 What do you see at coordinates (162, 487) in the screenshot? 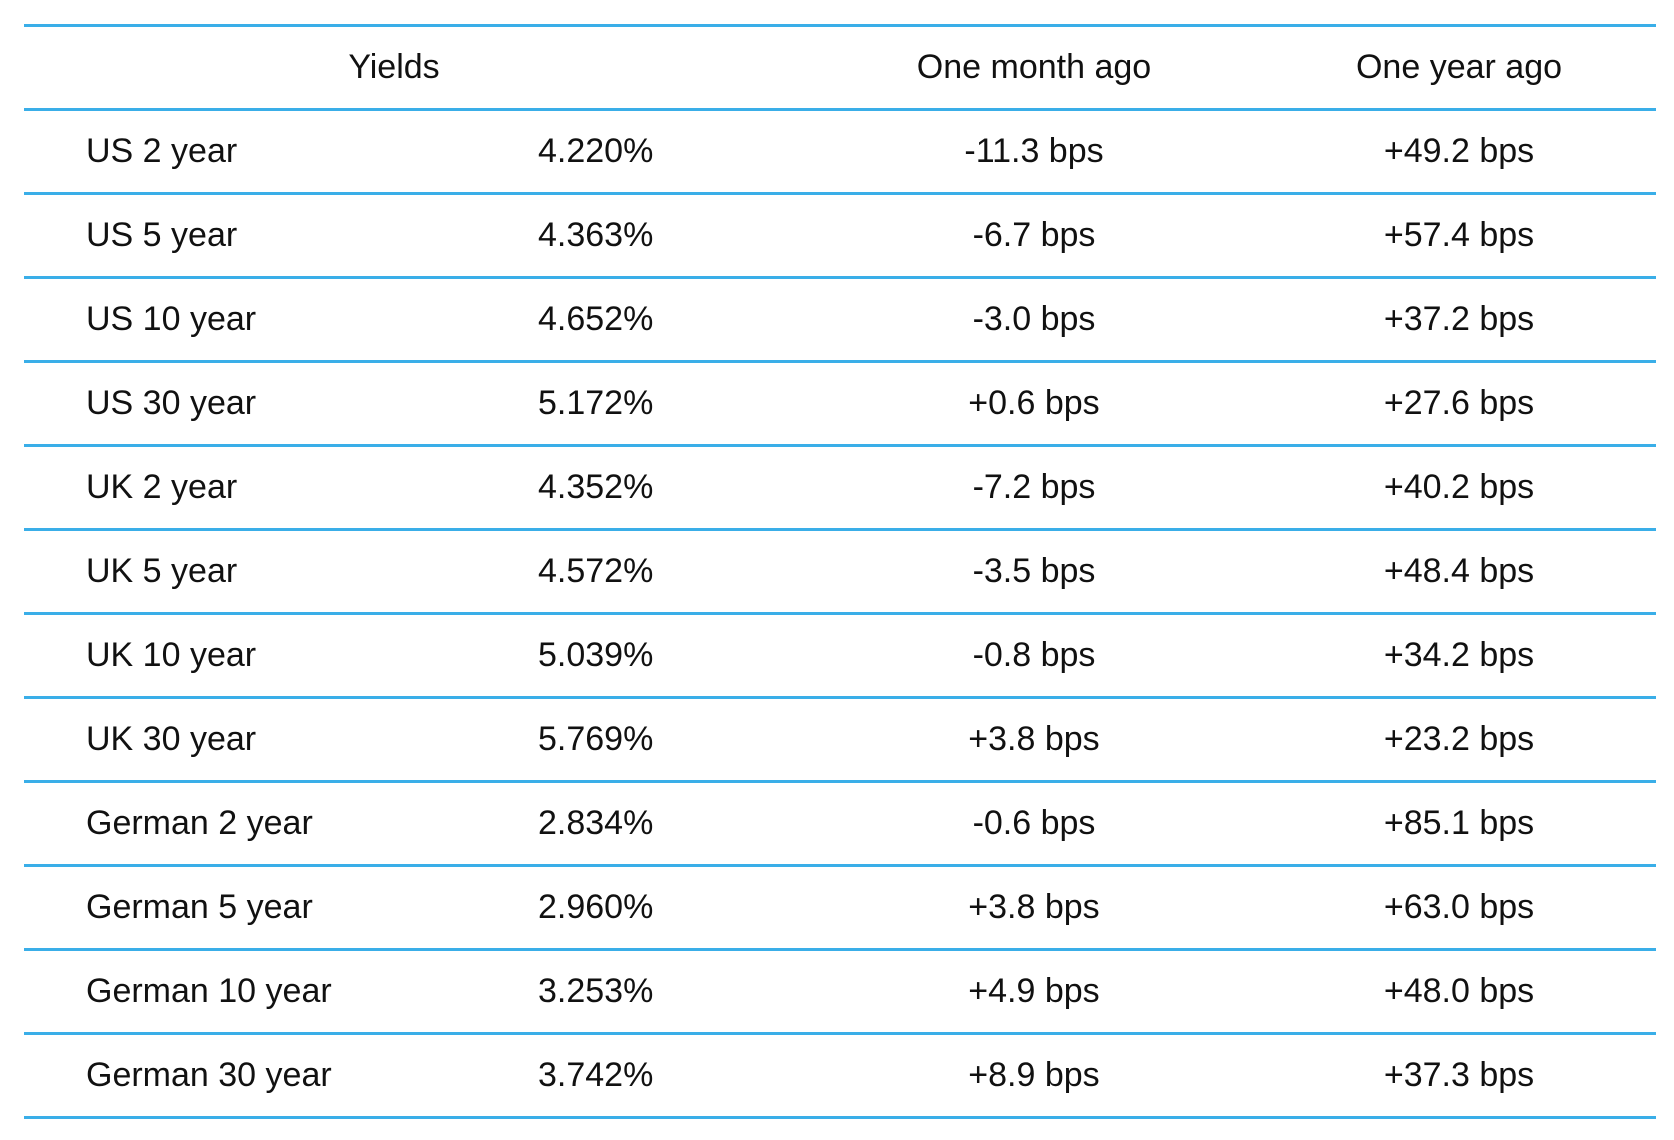
I see `bond-name: UK 2 year` at bounding box center [162, 487].